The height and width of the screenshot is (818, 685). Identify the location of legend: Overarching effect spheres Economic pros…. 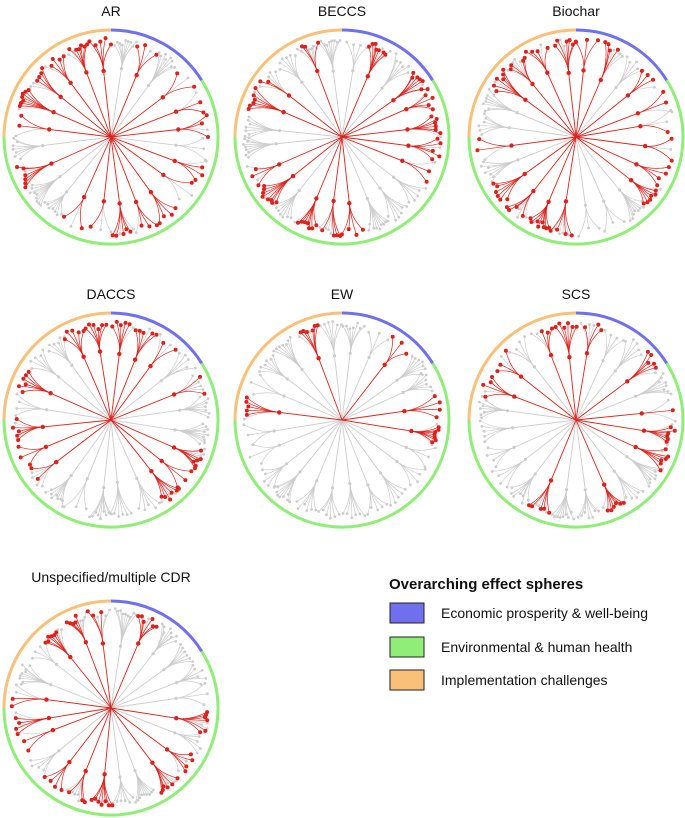
(518, 633).